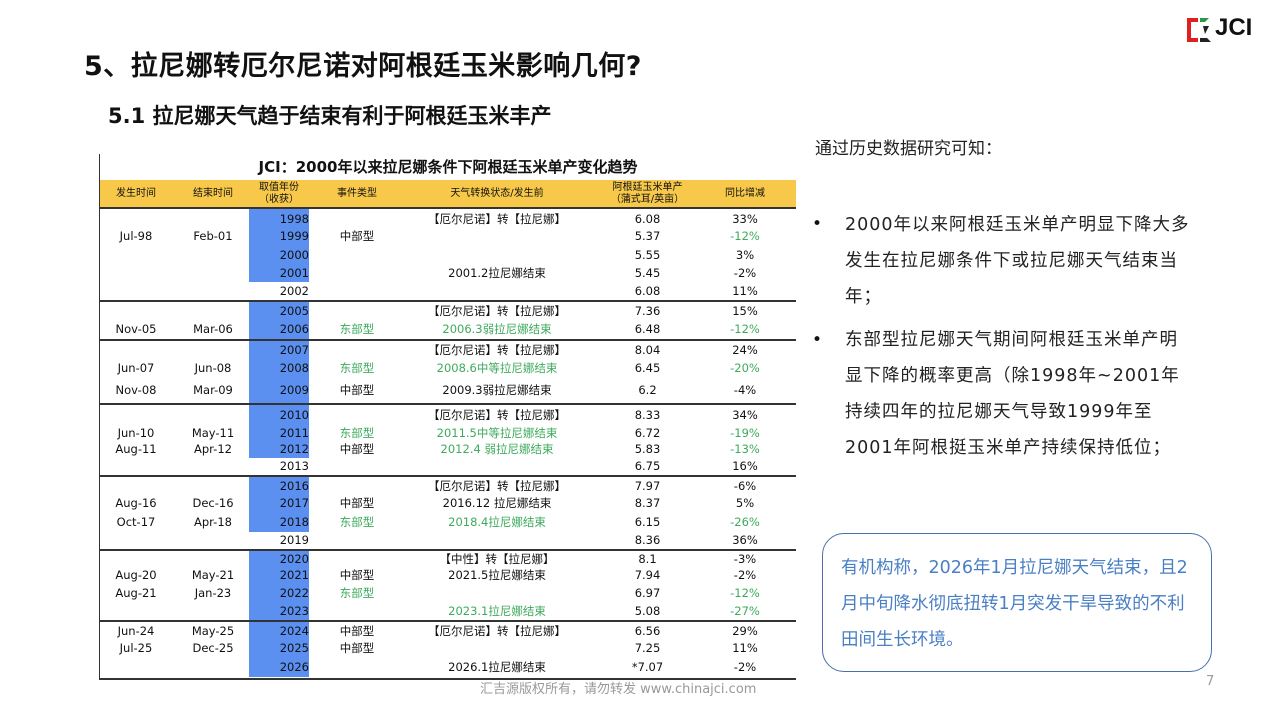 The image size is (1280, 720). What do you see at coordinates (745, 631) in the screenshot?
I see `cell-yoy-change: 29%` at bounding box center [745, 631].